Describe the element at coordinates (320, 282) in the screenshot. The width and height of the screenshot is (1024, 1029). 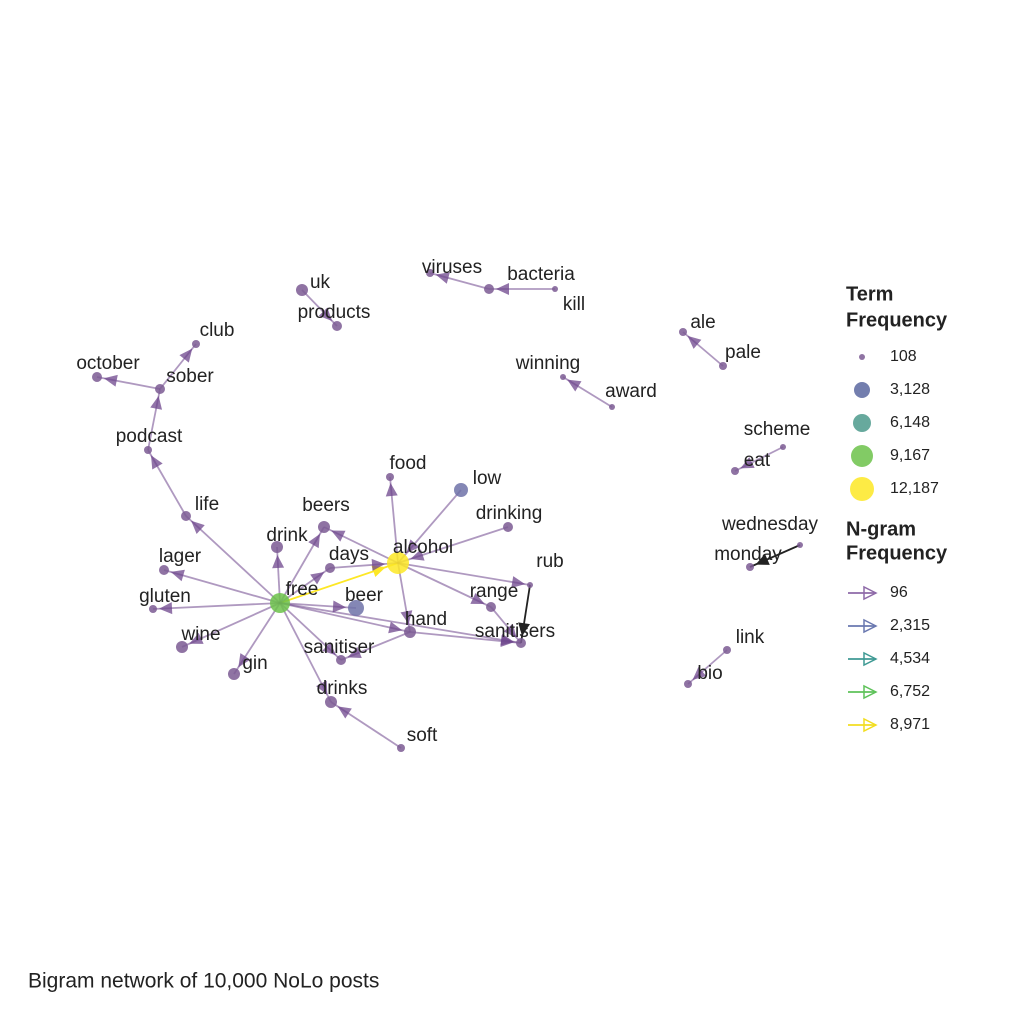
I see `node-label: uk` at that location.